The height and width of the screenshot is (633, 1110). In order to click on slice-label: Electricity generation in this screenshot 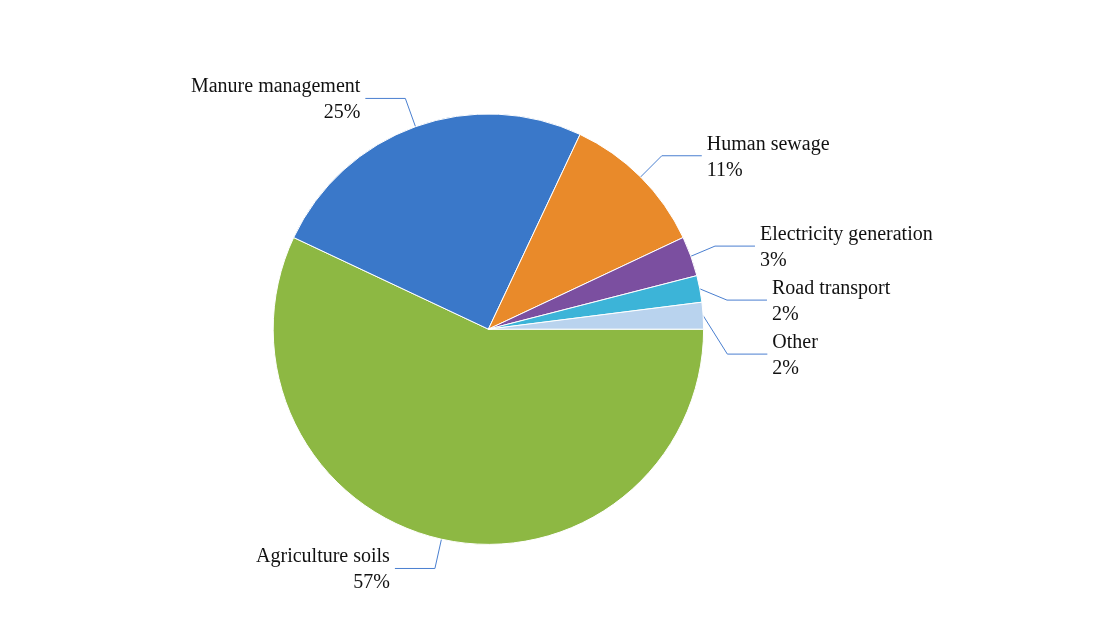, I will do `click(846, 234)`.